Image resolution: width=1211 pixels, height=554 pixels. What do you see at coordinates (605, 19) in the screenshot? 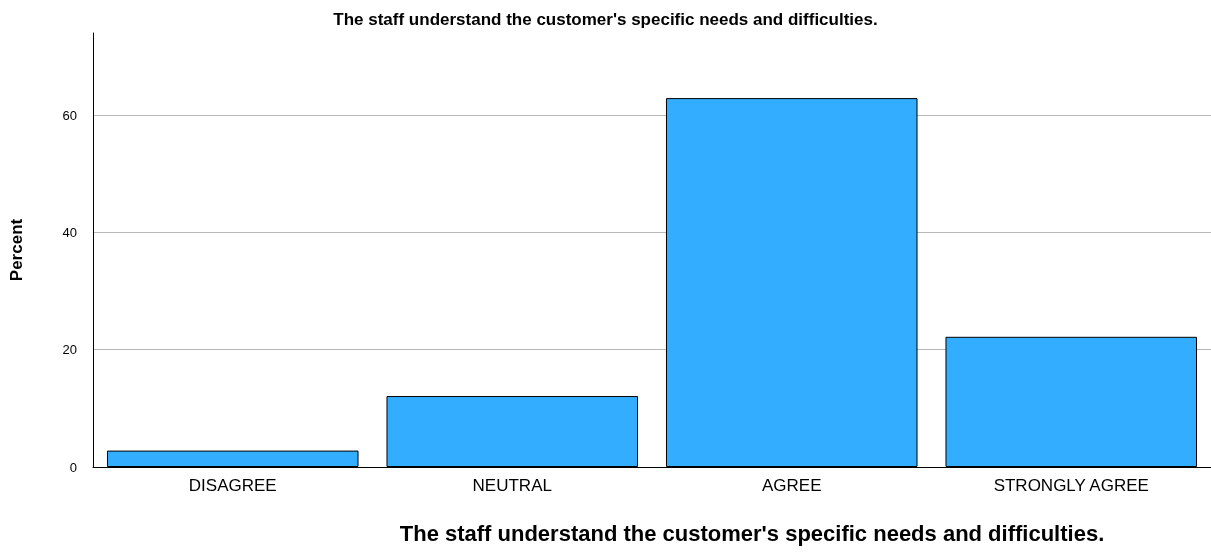
I see `chart-title: The staff understand the customer's specific needs and difficulties.` at bounding box center [605, 19].